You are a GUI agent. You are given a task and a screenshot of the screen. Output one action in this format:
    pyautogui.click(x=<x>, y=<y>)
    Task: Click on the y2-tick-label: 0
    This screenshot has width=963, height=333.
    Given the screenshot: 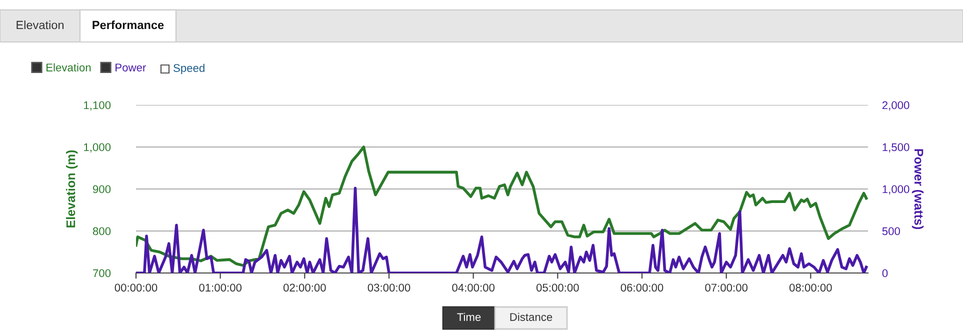 What is the action you would take?
    pyautogui.click(x=885, y=273)
    